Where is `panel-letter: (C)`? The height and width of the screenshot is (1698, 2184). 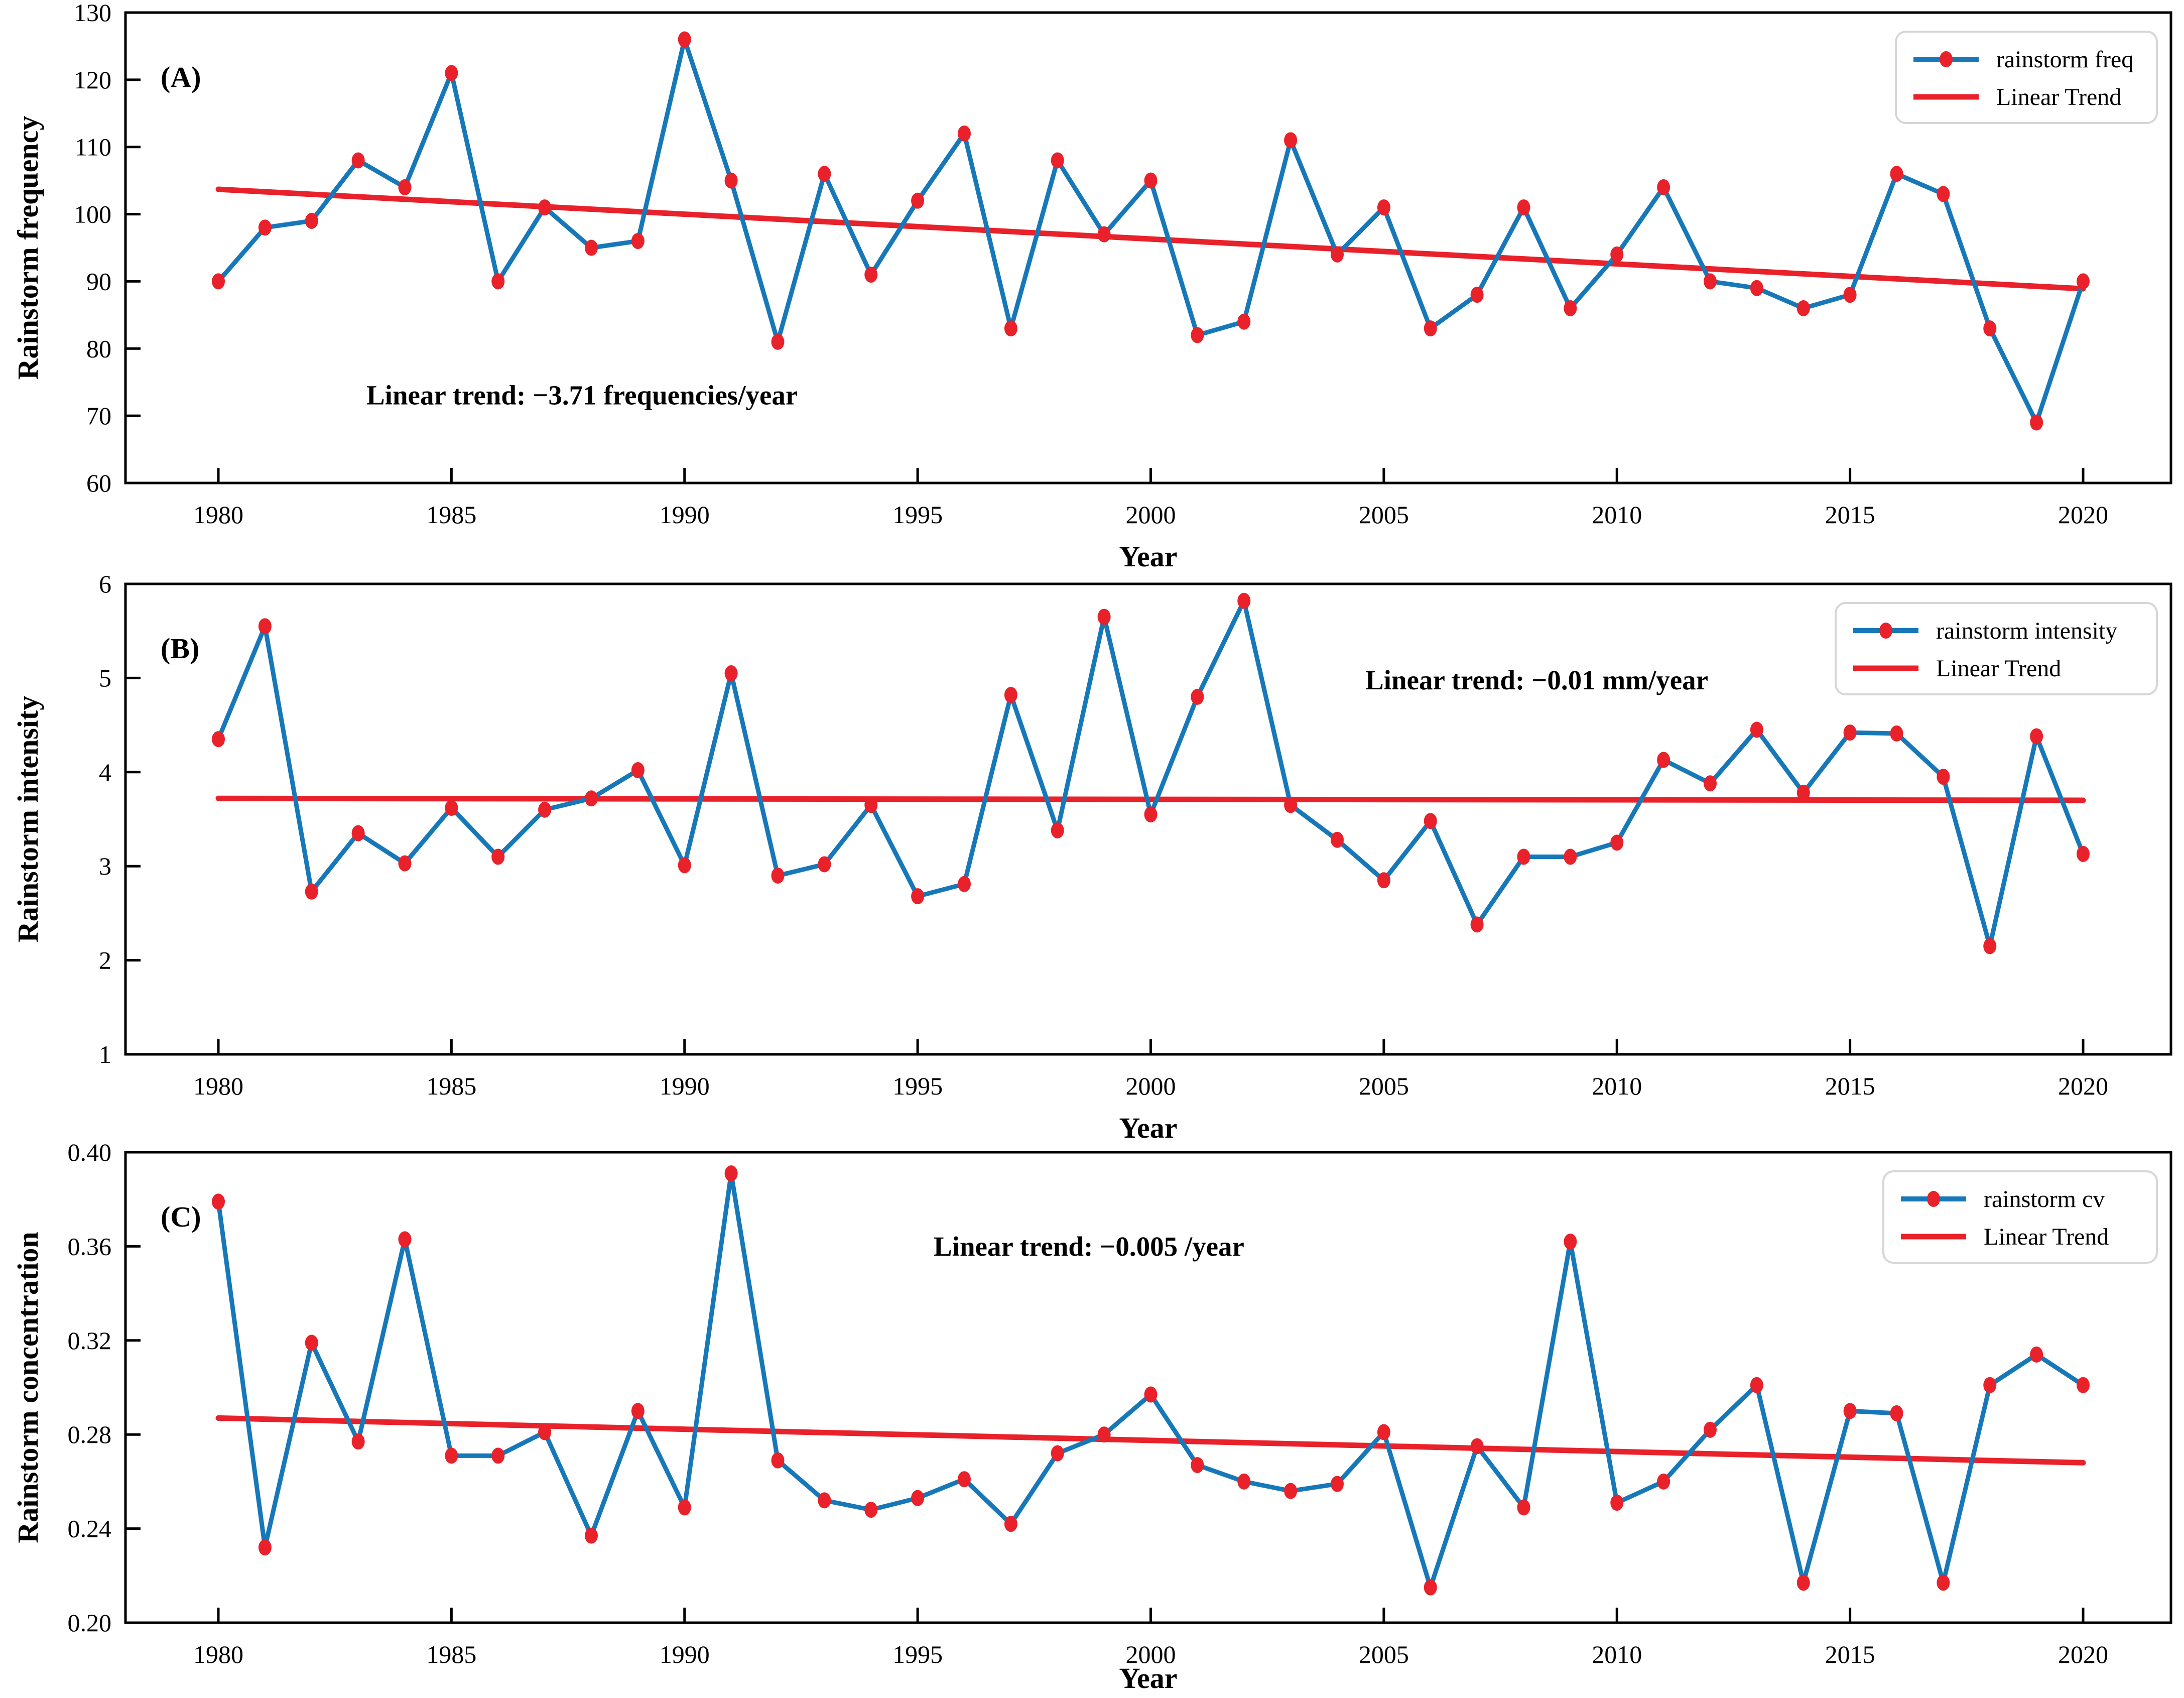 panel-letter: (C) is located at coordinates (181, 1216).